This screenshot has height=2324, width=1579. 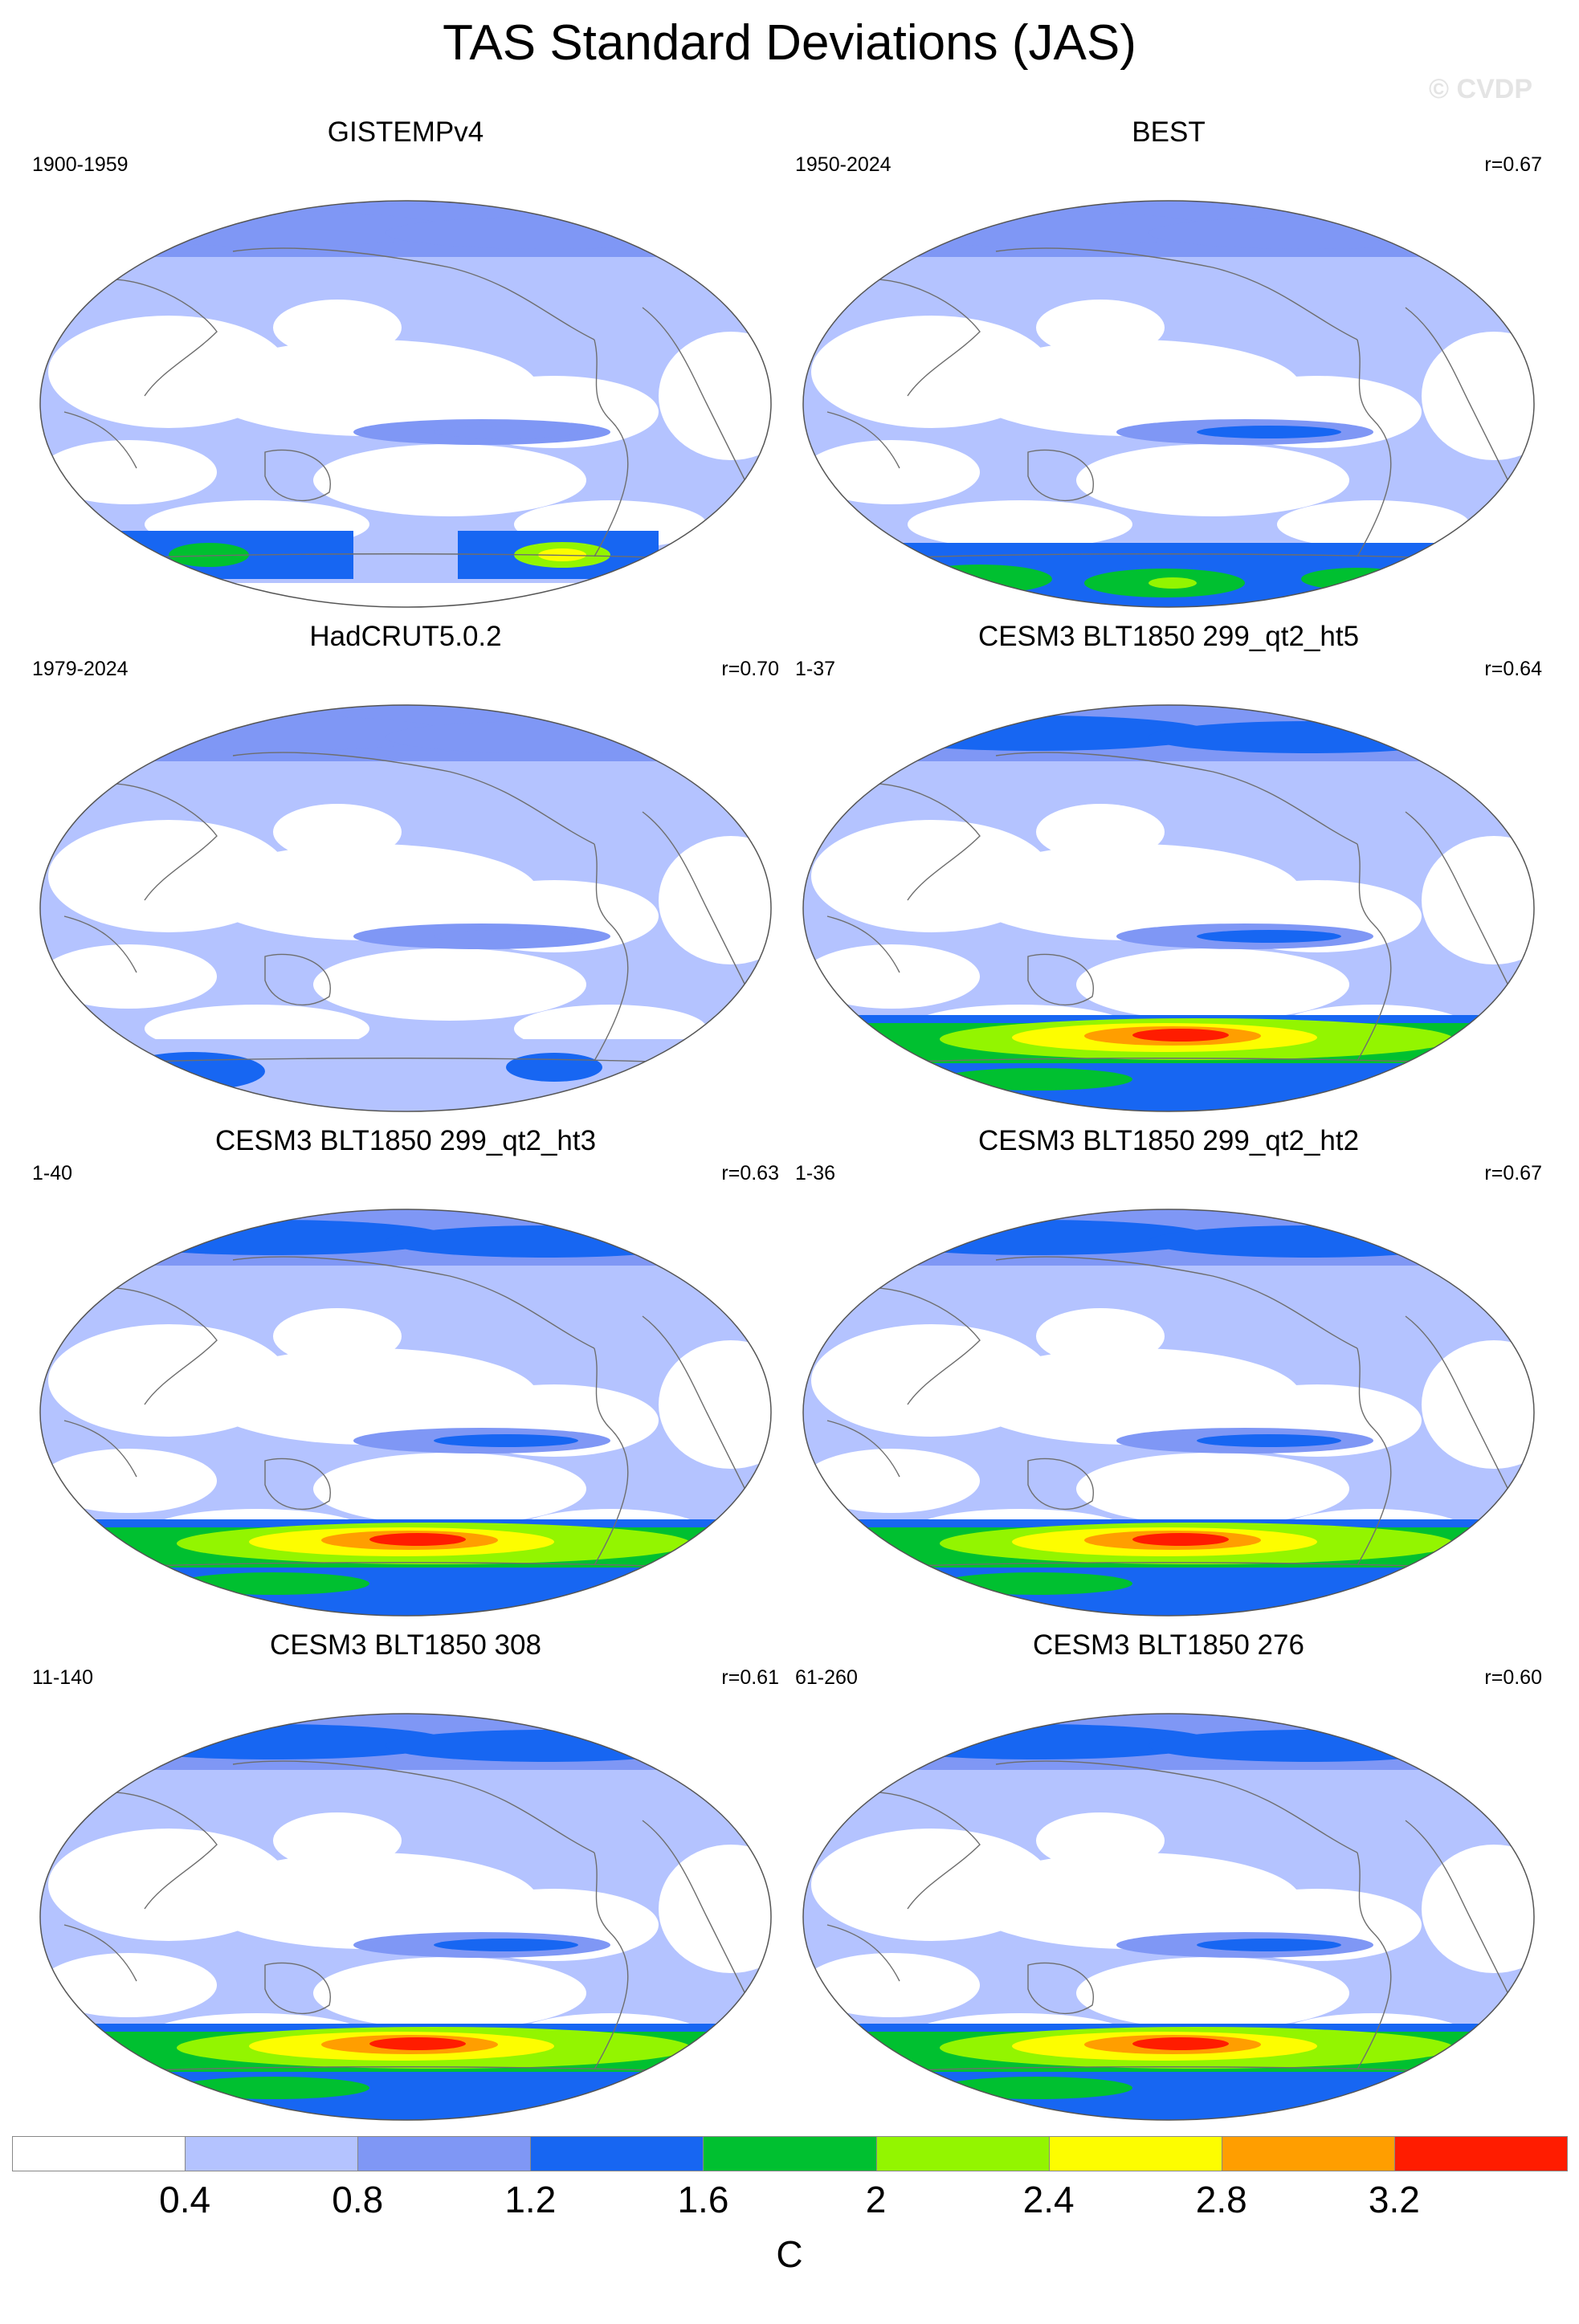 I want to click on panel-period: 61-260, so click(x=826, y=1677).